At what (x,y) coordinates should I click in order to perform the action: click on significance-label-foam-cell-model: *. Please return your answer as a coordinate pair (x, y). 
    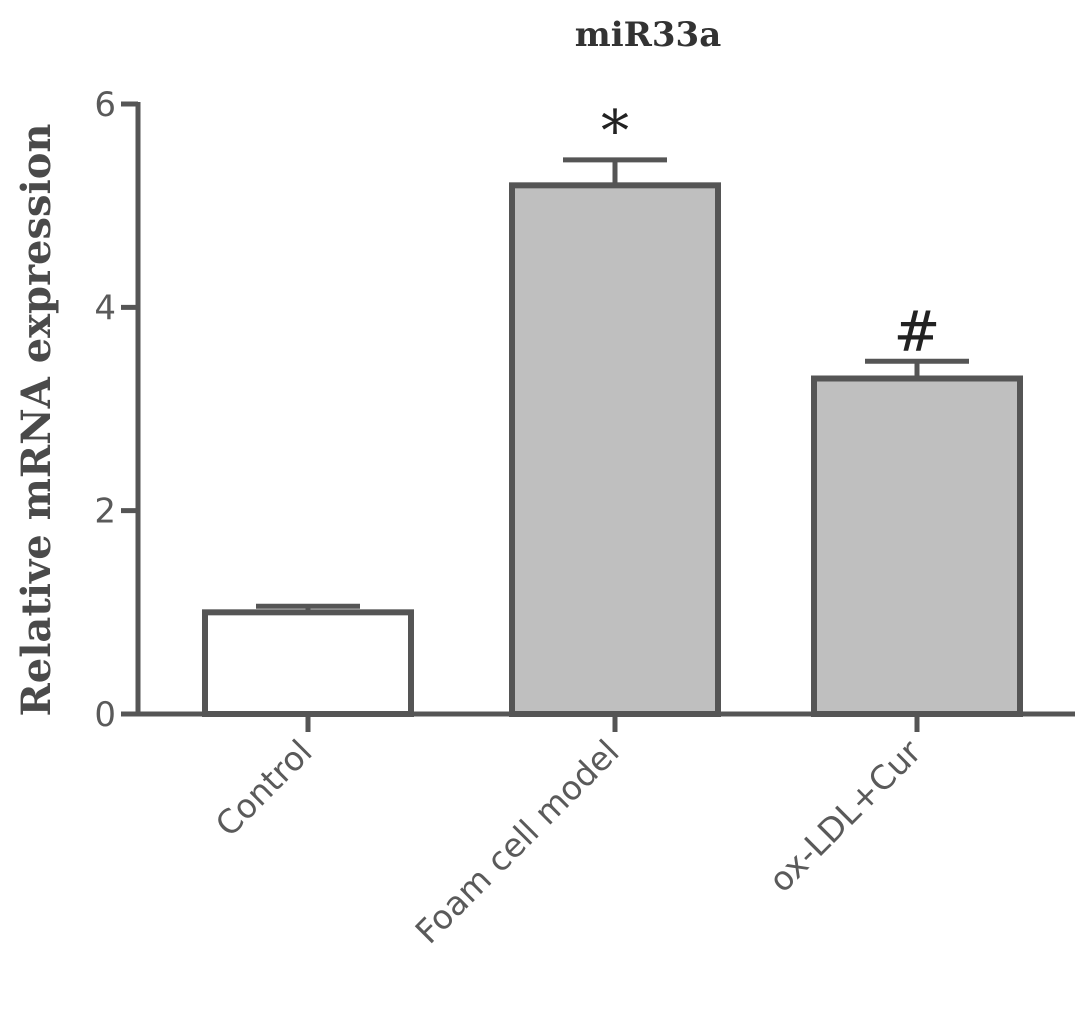
    Looking at the image, I should click on (615, 131).